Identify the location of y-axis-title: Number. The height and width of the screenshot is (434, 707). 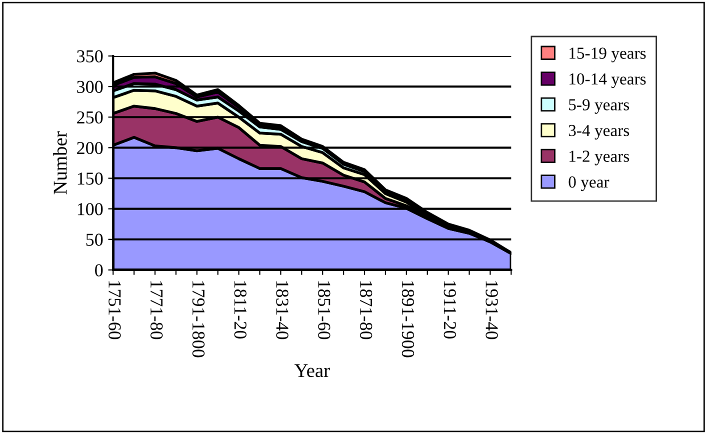
(60, 162).